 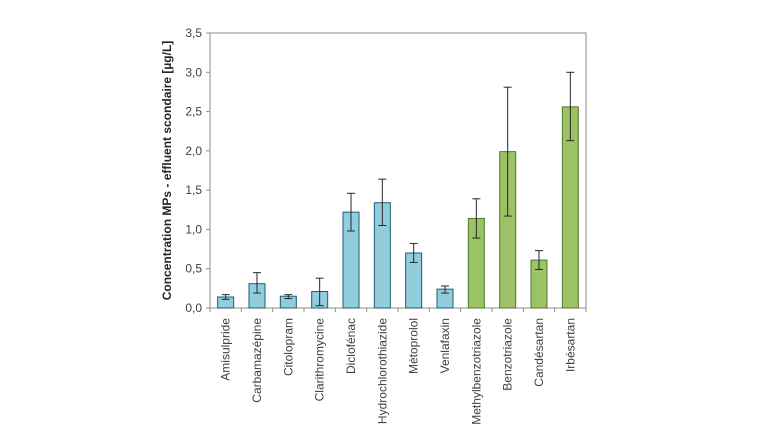 What do you see at coordinates (445, 345) in the screenshot?
I see `x-category-label: Venlafaxin` at bounding box center [445, 345].